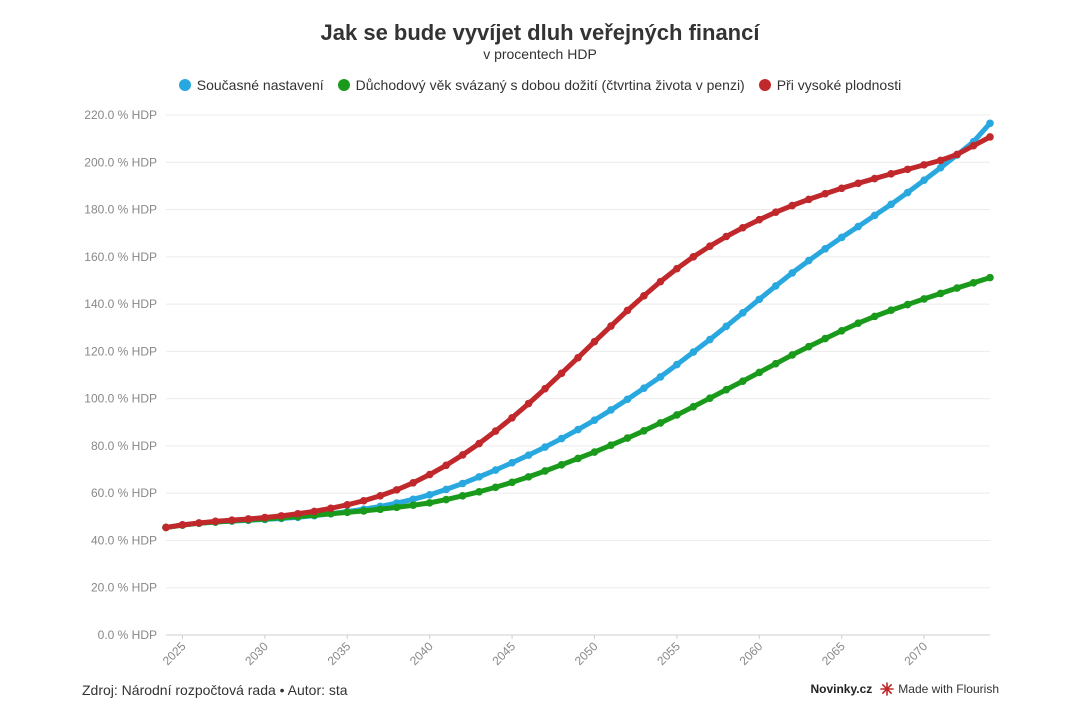  I want to click on flourish-logo-icon, so click(887, 689).